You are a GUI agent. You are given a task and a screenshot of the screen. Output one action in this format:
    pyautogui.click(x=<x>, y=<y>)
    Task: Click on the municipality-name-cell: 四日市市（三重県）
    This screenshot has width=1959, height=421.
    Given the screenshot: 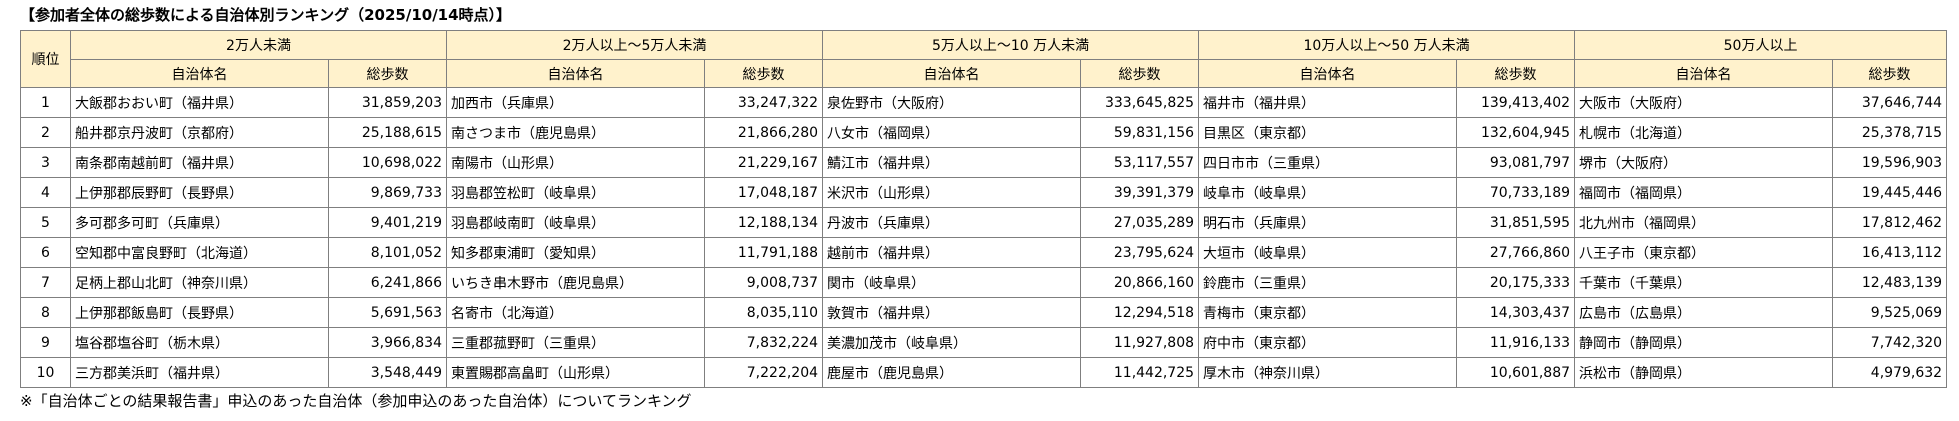 What is the action you would take?
    pyautogui.click(x=1328, y=162)
    